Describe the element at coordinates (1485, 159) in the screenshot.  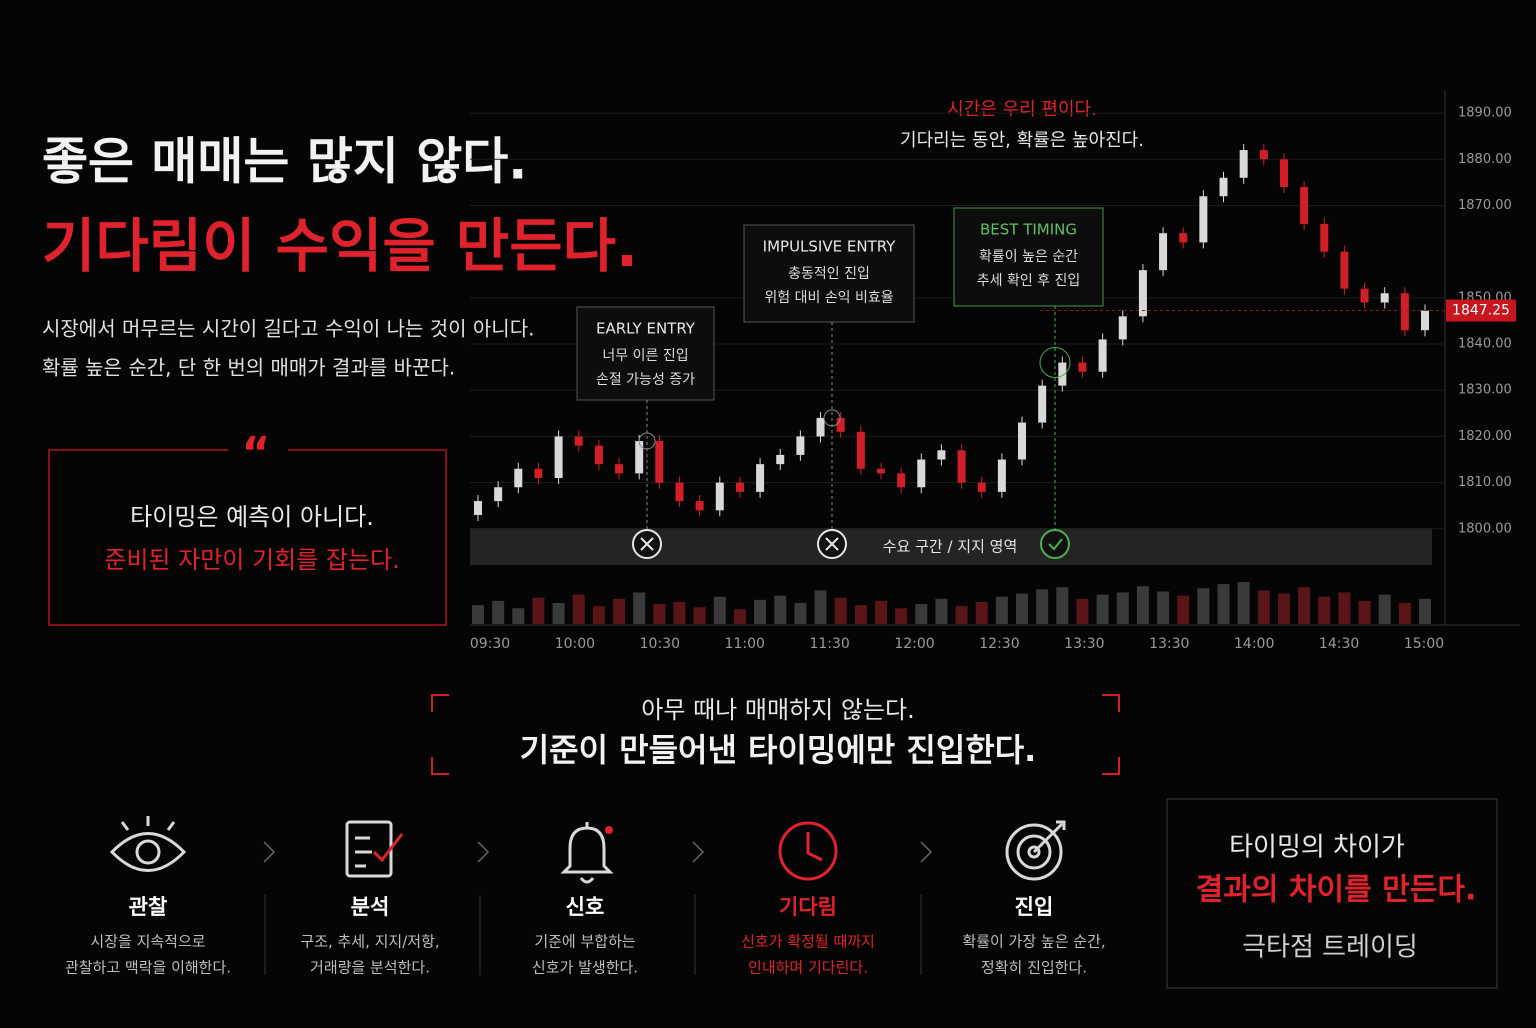
I see `y-tick-label: 1880.00` at that location.